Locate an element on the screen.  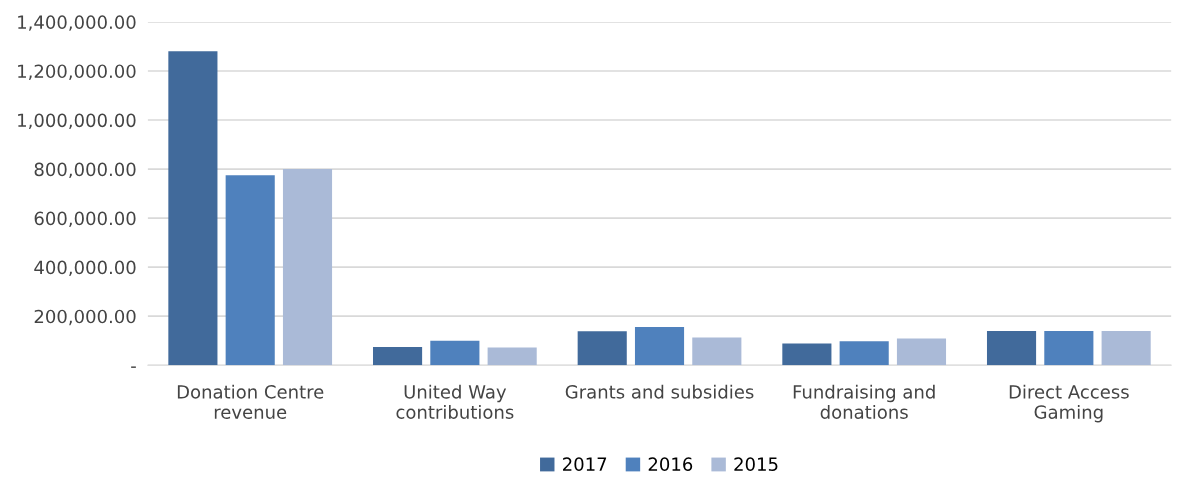
y-tick-label: 400,000.00 is located at coordinates (85, 268).